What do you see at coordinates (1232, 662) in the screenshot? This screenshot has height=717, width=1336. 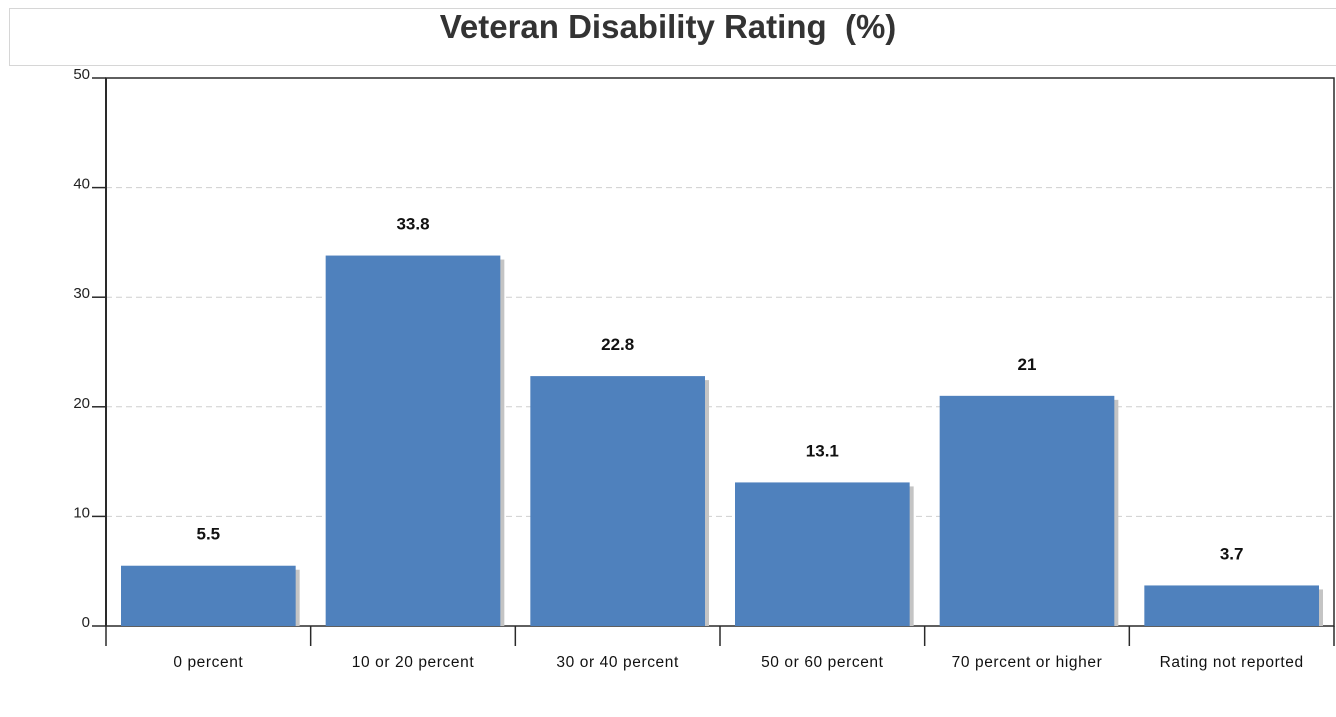 I see `category-label: Rating not reported` at bounding box center [1232, 662].